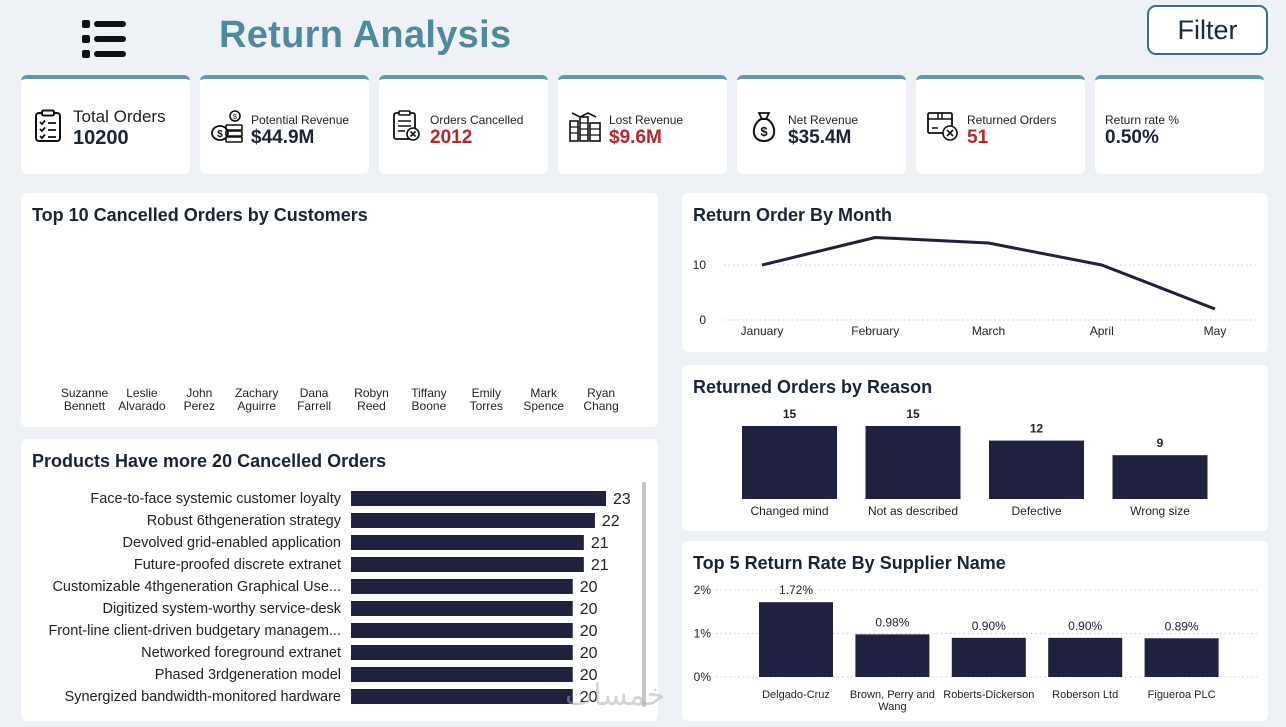 This screenshot has width=1286, height=727. I want to click on cancelled-document-icon, so click(406, 125).